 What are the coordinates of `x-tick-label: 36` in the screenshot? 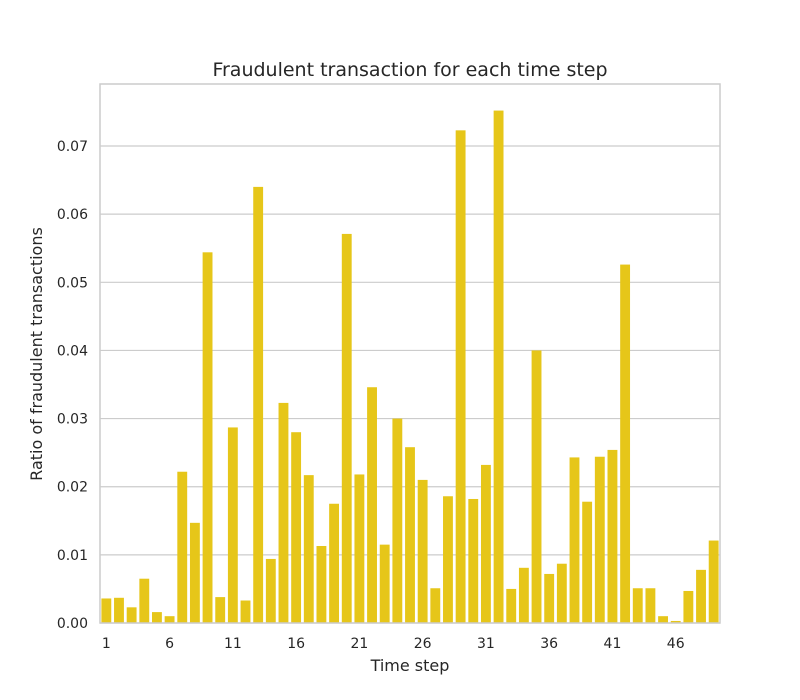 It's located at (549, 644).